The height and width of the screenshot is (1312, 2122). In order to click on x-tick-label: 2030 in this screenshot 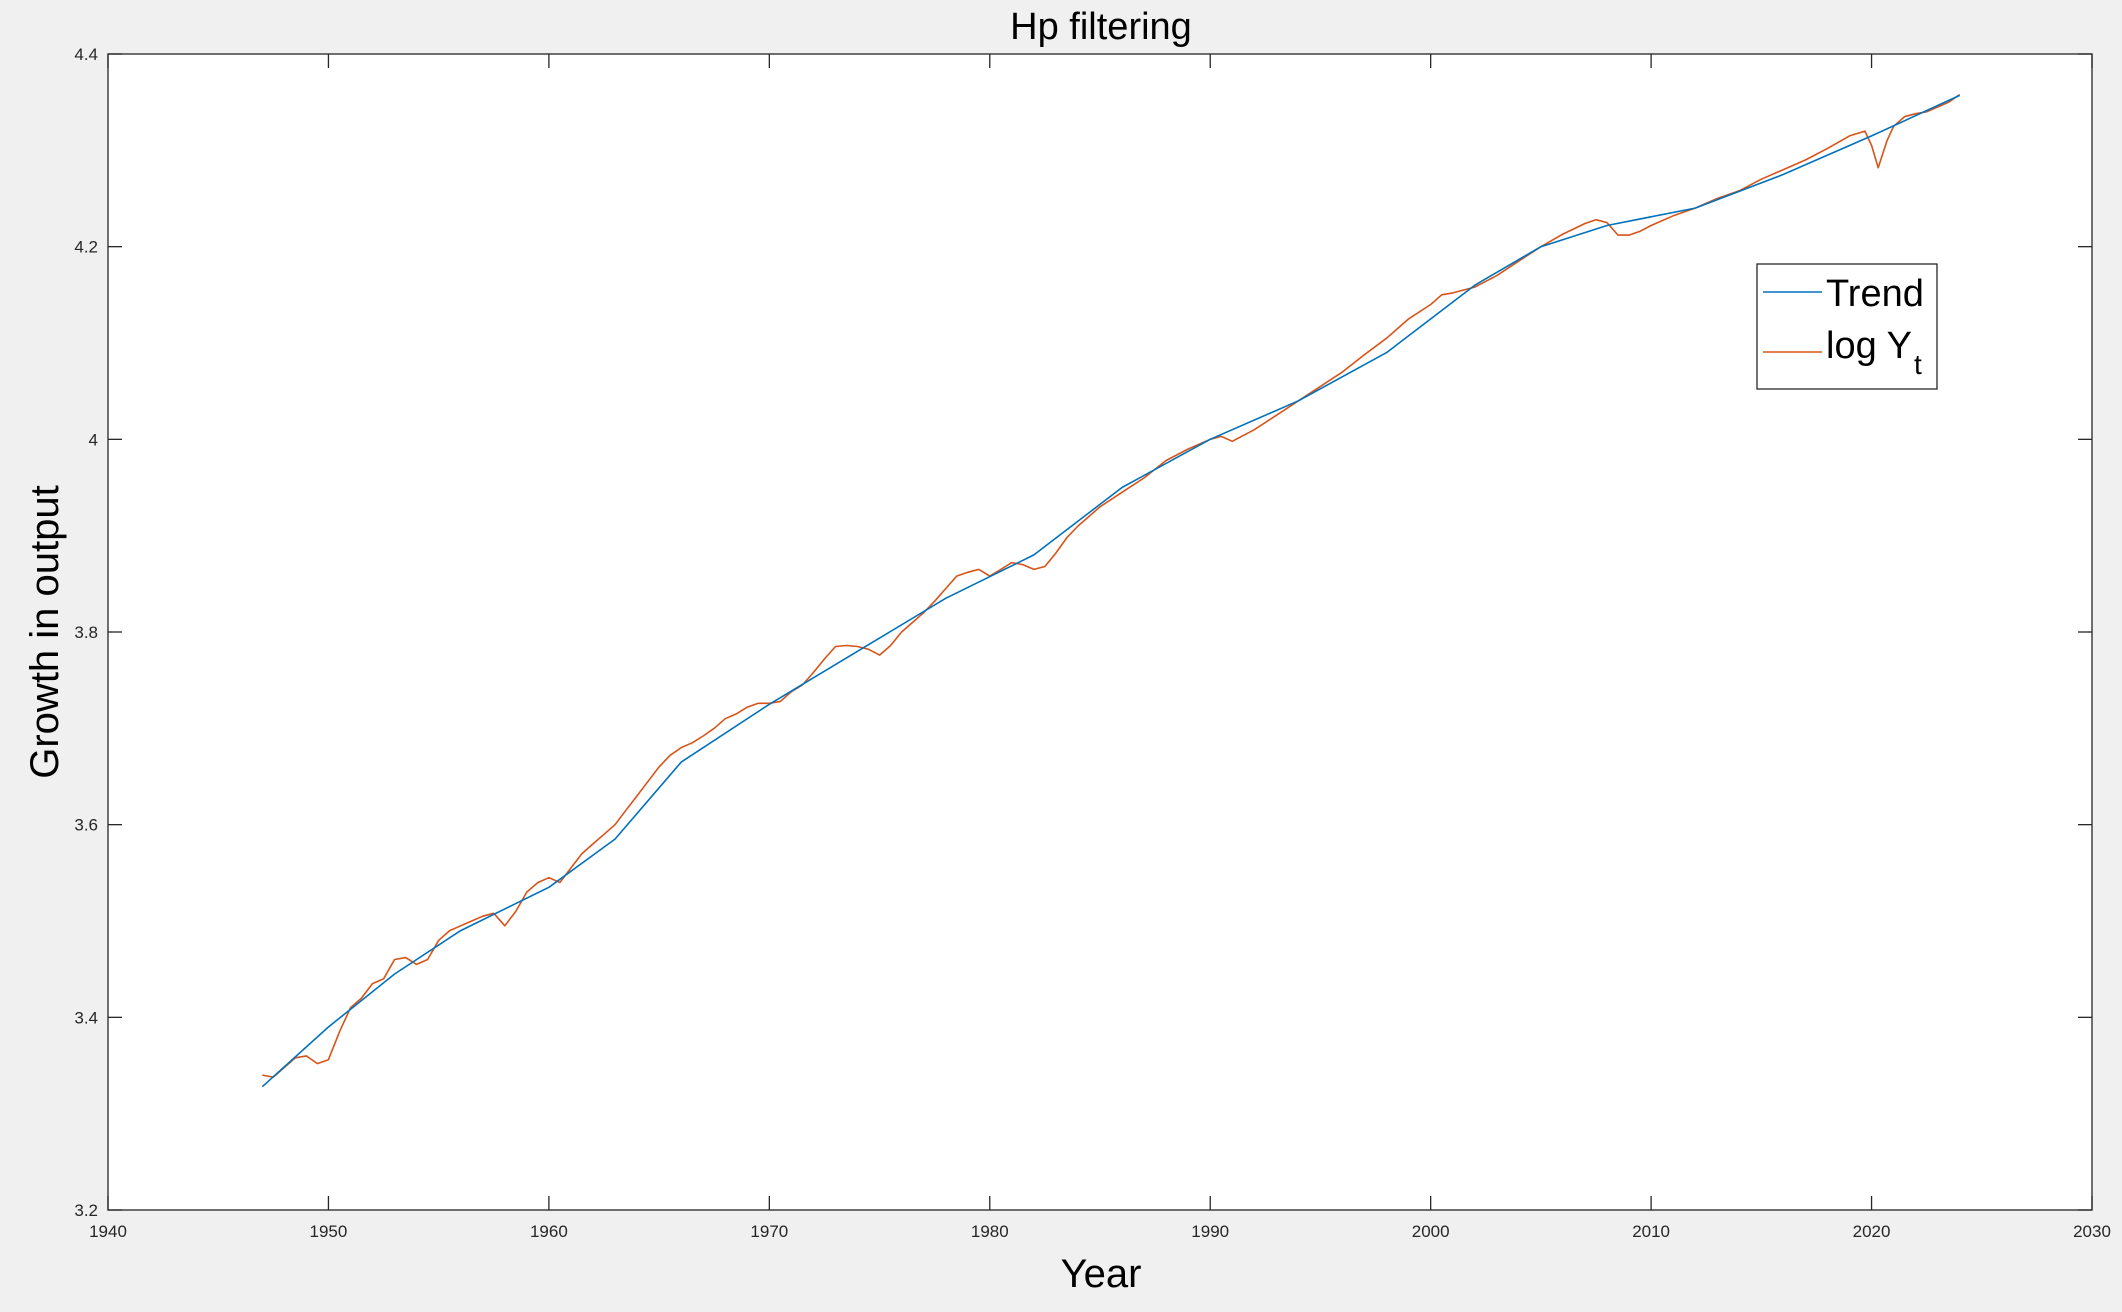, I will do `click(2092, 1231)`.